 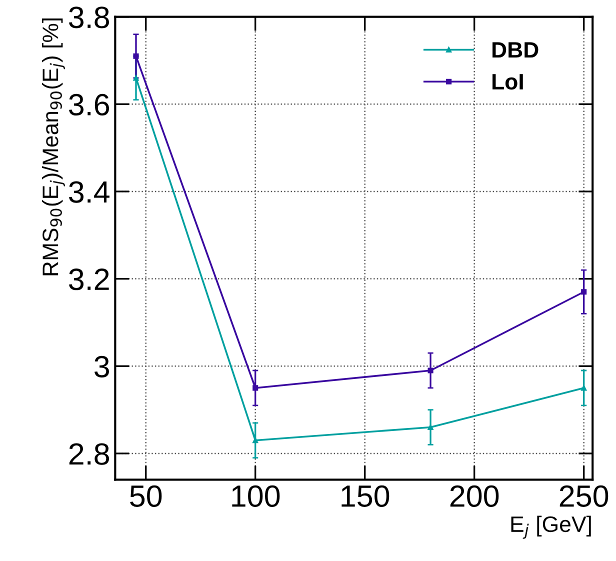 I want to click on y-tick-label: 3, so click(x=101, y=367).